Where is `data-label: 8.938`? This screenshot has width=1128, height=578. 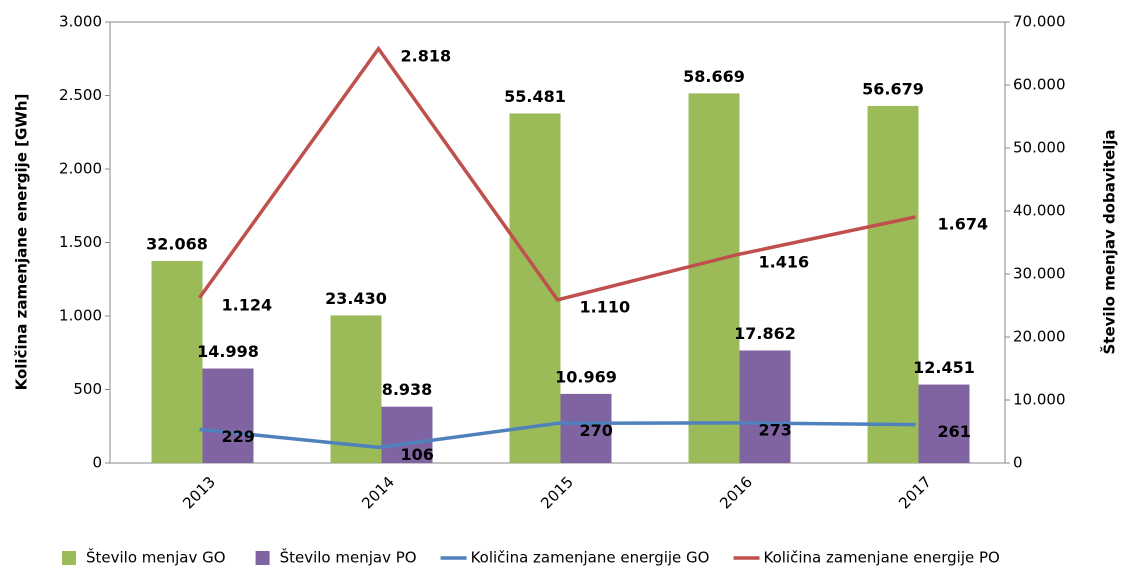 data-label: 8.938 is located at coordinates (407, 389).